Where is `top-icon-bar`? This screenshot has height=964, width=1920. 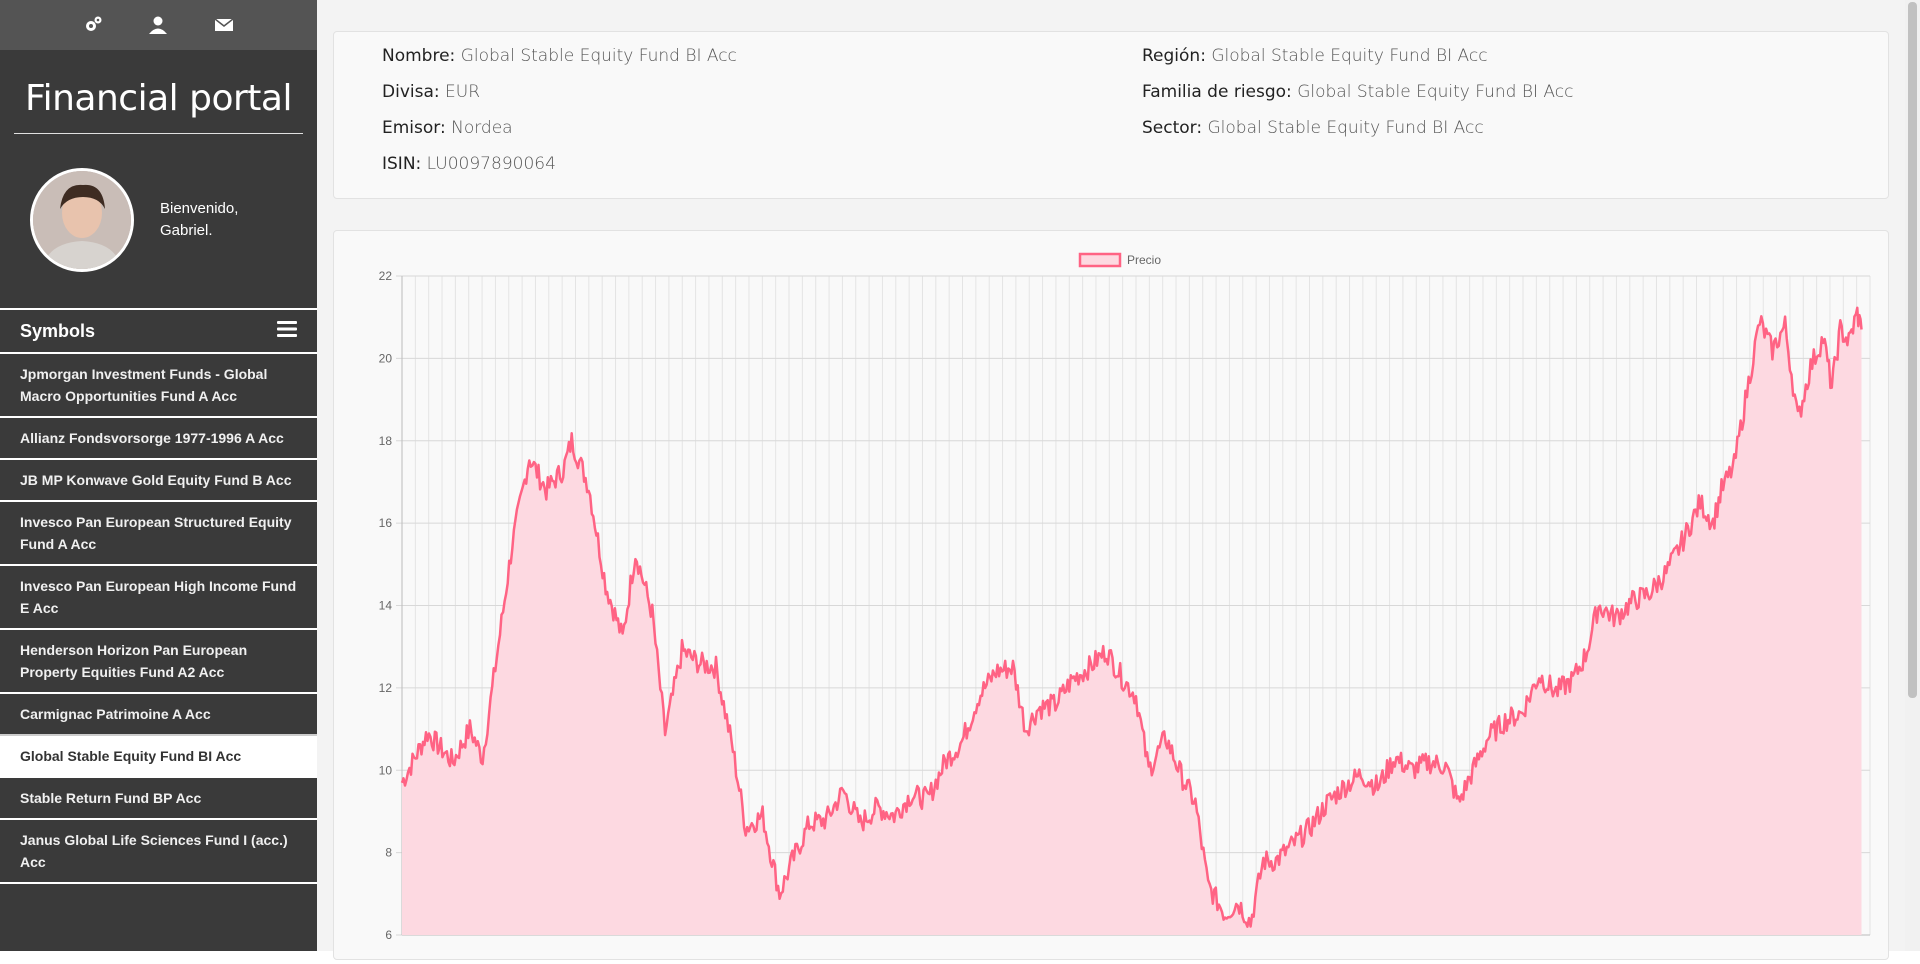
top-icon-bar is located at coordinates (158, 25).